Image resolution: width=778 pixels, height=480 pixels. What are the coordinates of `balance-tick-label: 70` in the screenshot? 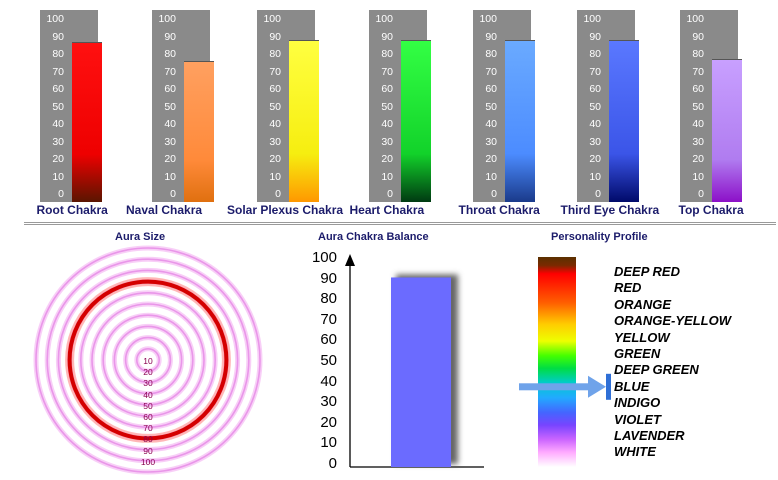 It's located at (328, 319).